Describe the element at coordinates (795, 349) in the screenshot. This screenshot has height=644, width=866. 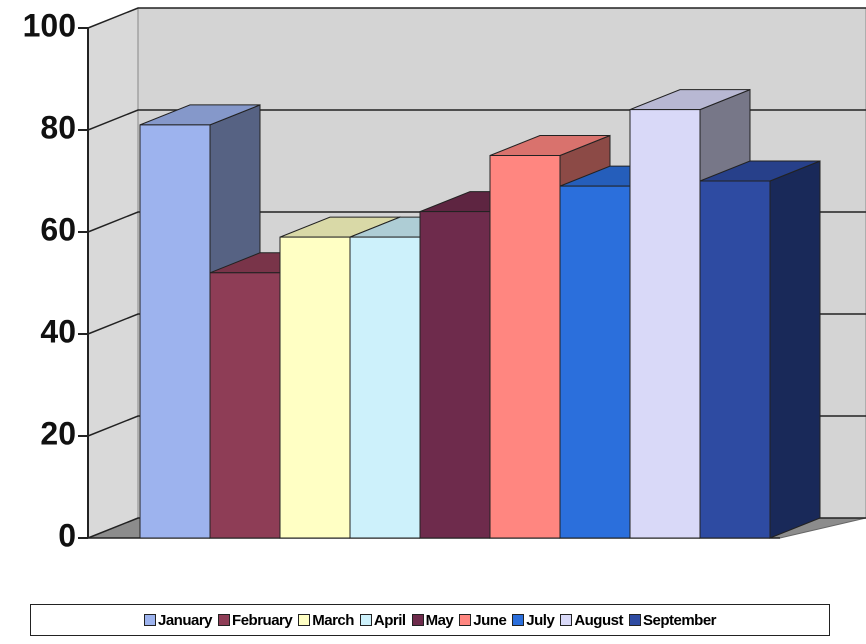
I see `bar-side` at that location.